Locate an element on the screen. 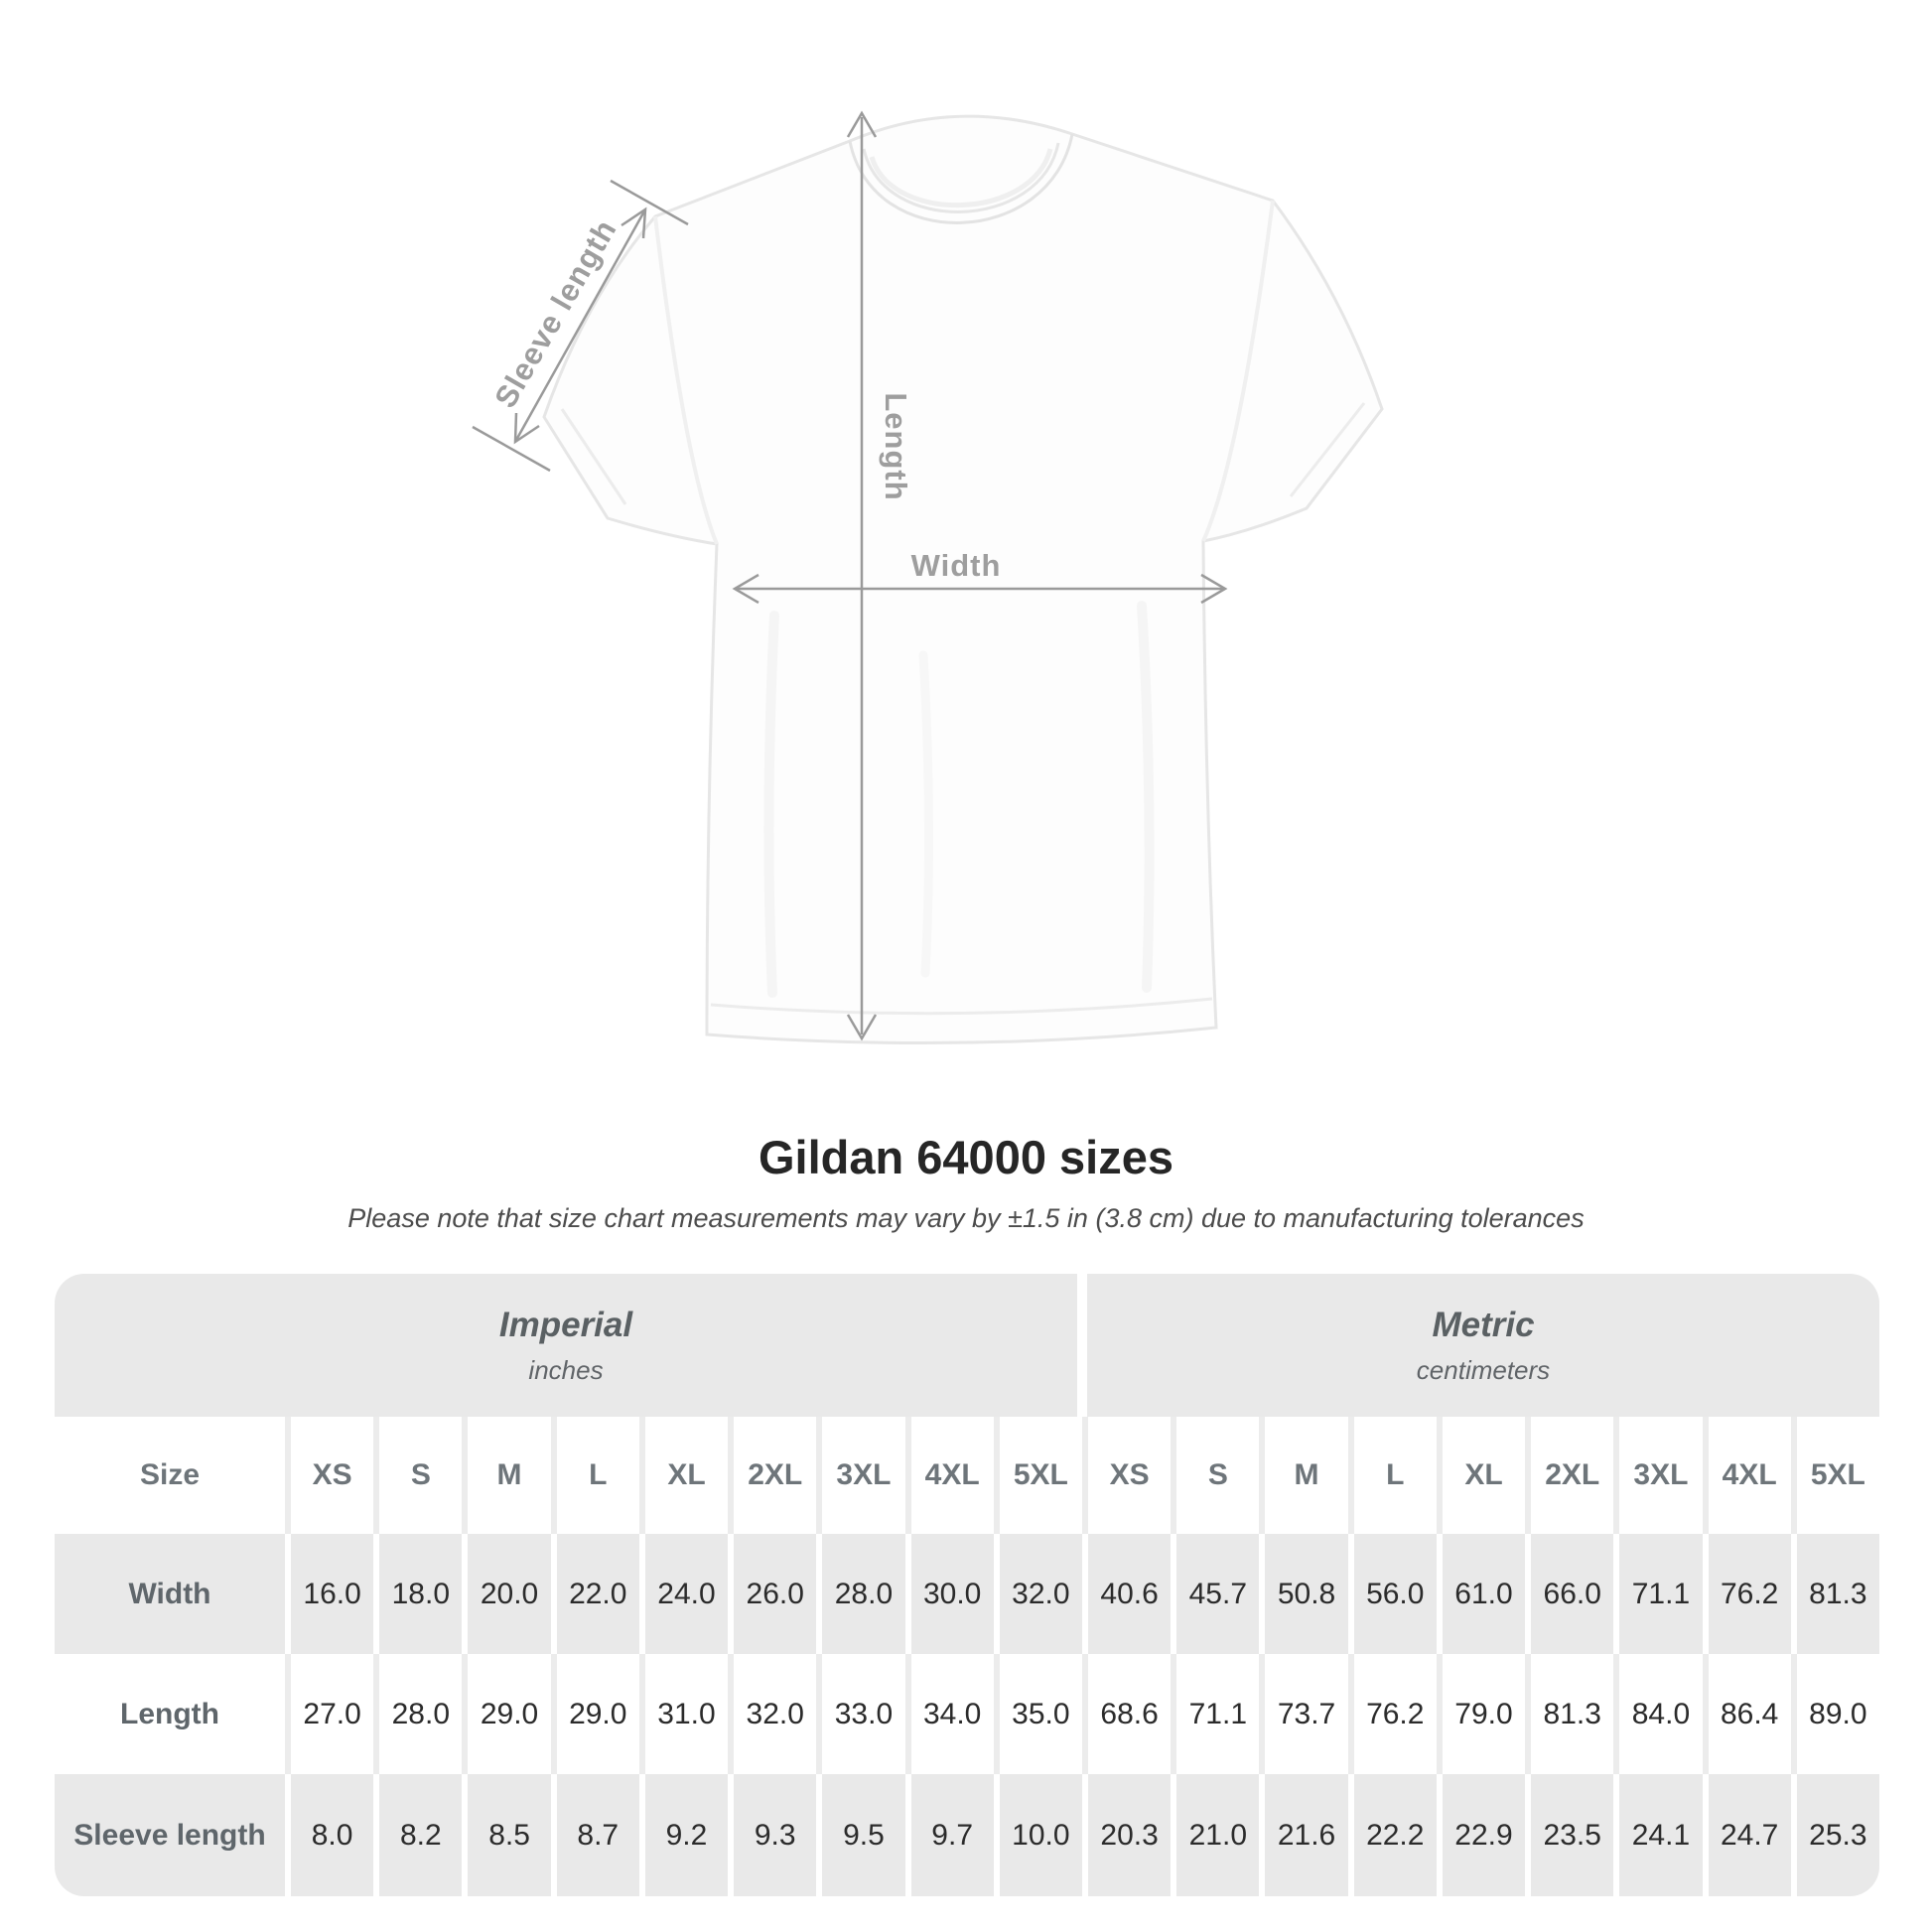 The image size is (1932, 1932). length-metric-5xl: 89.0 is located at coordinates (1835, 1714).